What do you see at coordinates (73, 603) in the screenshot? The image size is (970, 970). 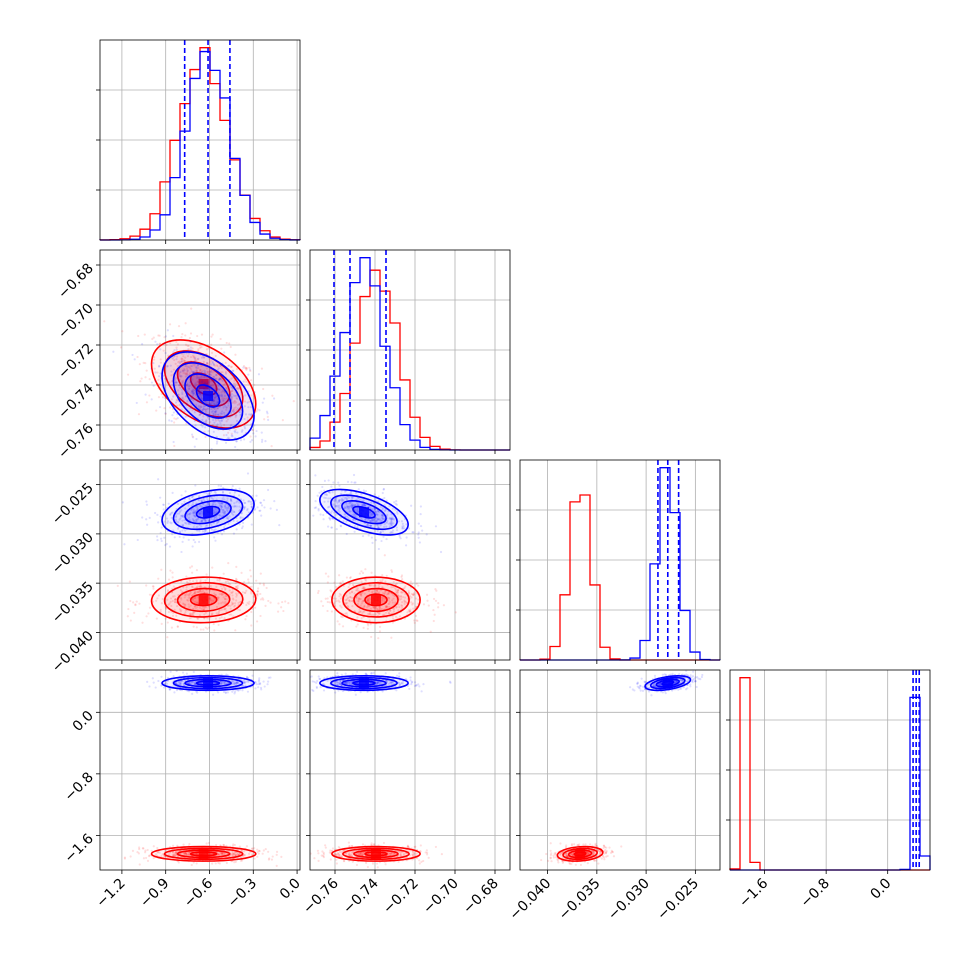 I see `y-tick-label: −0.035` at bounding box center [73, 603].